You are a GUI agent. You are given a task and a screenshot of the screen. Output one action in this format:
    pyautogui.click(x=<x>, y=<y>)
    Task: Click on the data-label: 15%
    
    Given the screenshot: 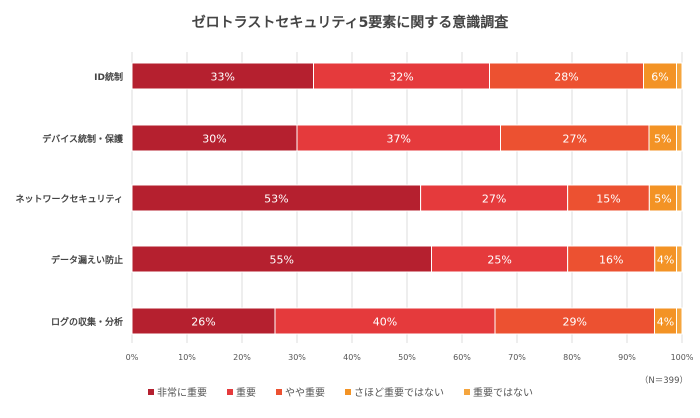 What is the action you would take?
    pyautogui.click(x=608, y=199)
    